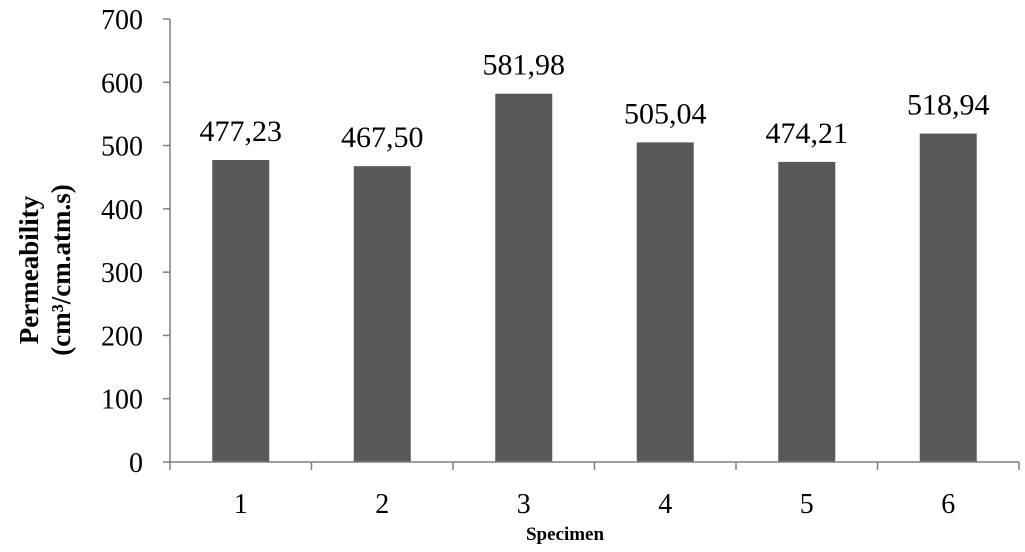 The image size is (1025, 552). What do you see at coordinates (122, 336) in the screenshot?
I see `y-tick-label: 200` at bounding box center [122, 336].